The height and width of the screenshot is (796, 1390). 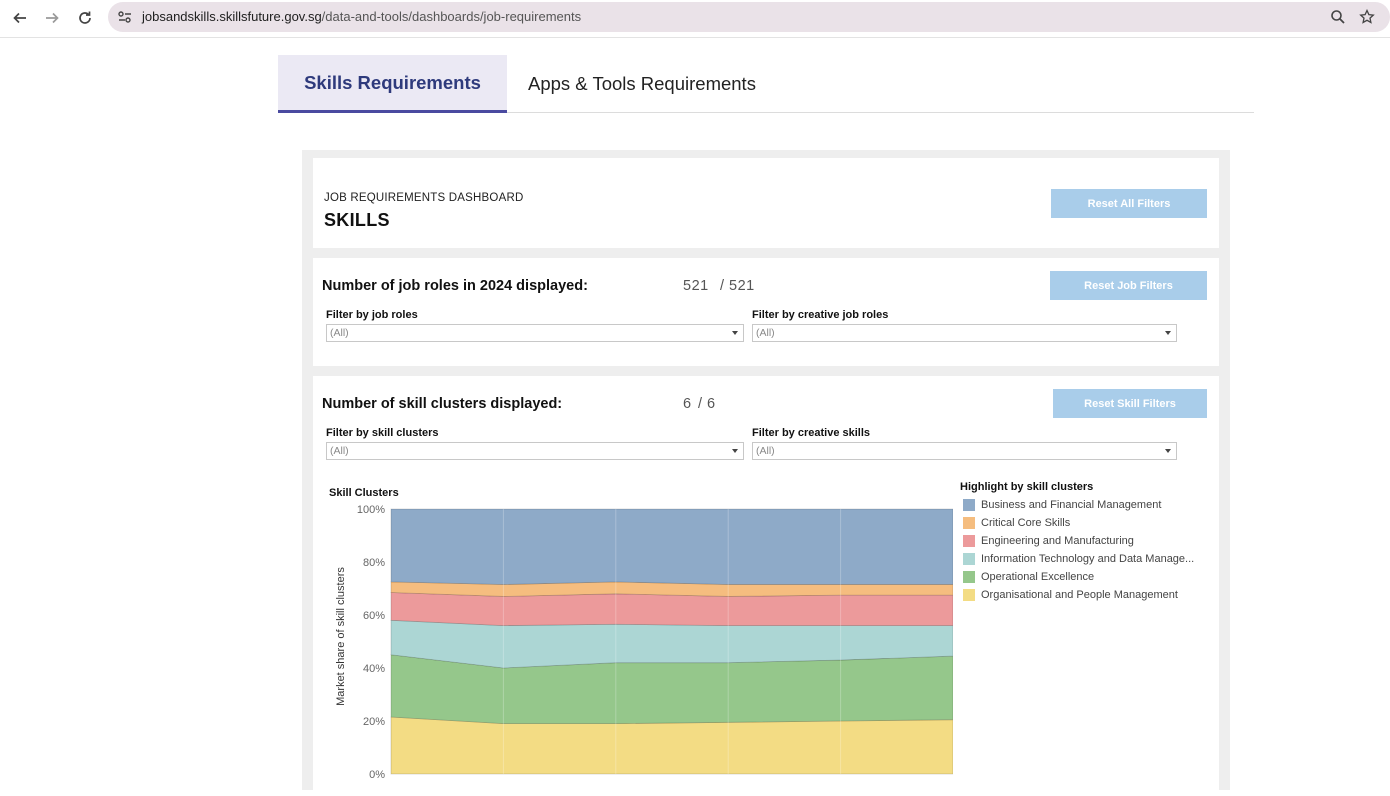 What do you see at coordinates (765, 333) in the screenshot?
I see `filter-creative-job-roles-value: (All)` at bounding box center [765, 333].